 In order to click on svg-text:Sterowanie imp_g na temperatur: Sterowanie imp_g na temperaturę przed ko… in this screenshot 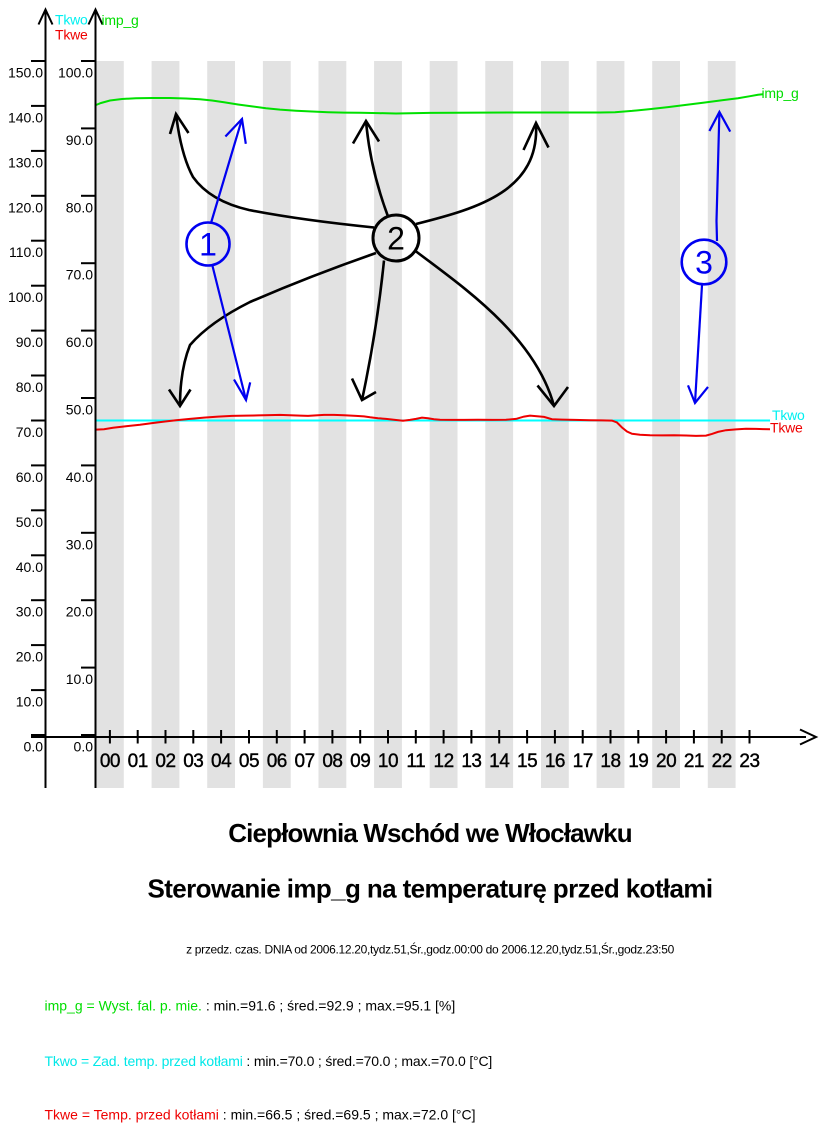, I will do `click(430, 889)`.